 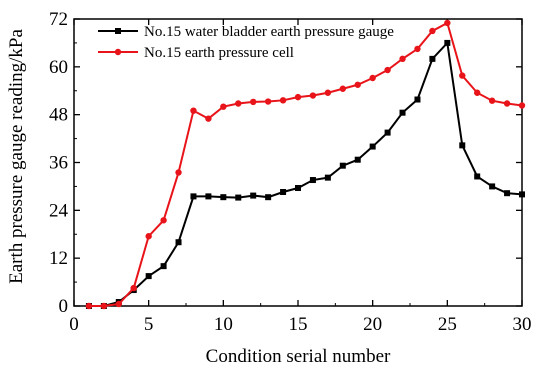 What do you see at coordinates (16, 156) in the screenshot?
I see `y-axis-label: Earth pressure gauge reading/kPa` at bounding box center [16, 156].